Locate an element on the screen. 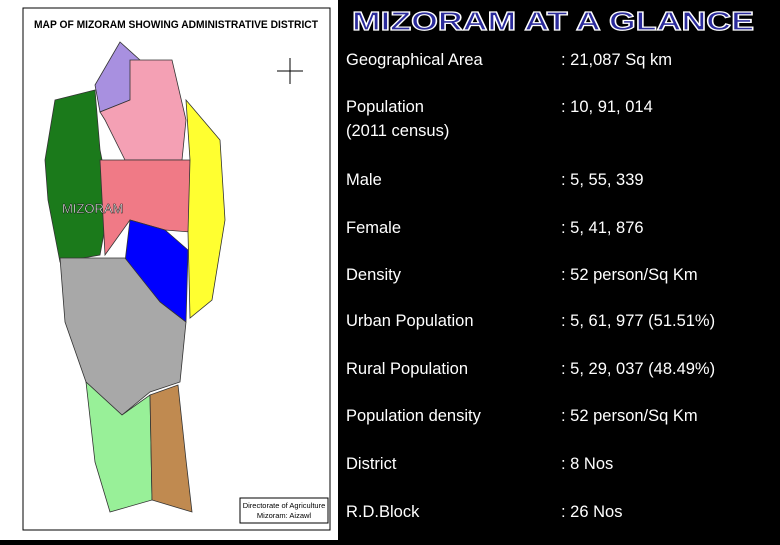 This screenshot has width=780, height=545. row-value: : 8 Nos is located at coordinates (587, 464).